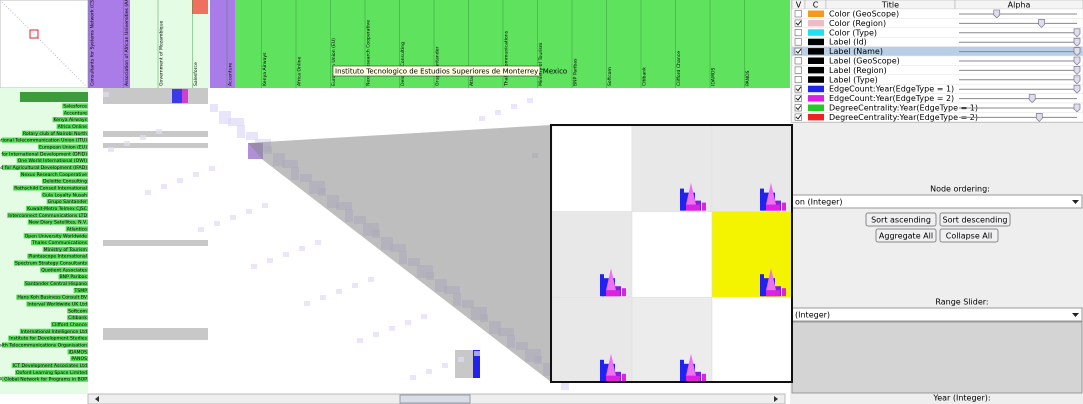 This screenshot has height=404, width=1083. What do you see at coordinates (610, 76) in the screenshot?
I see `column-label: Softcom` at bounding box center [610, 76].